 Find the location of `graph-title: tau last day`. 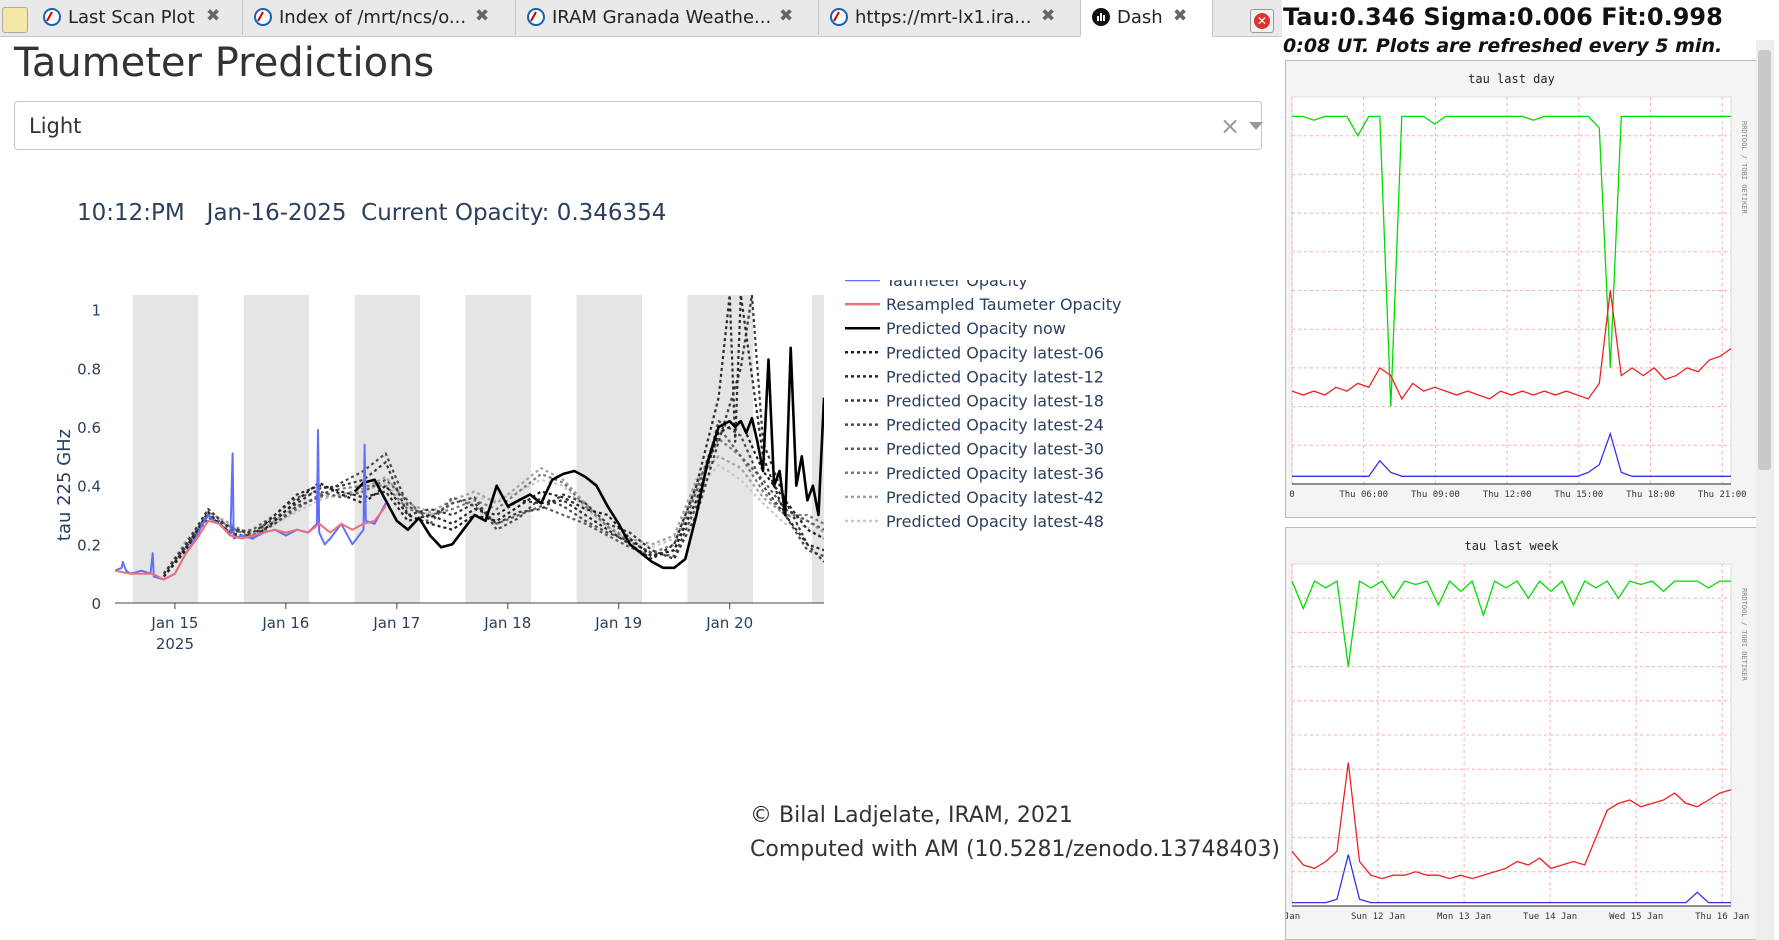

graph-title: tau last day is located at coordinates (1511, 79).